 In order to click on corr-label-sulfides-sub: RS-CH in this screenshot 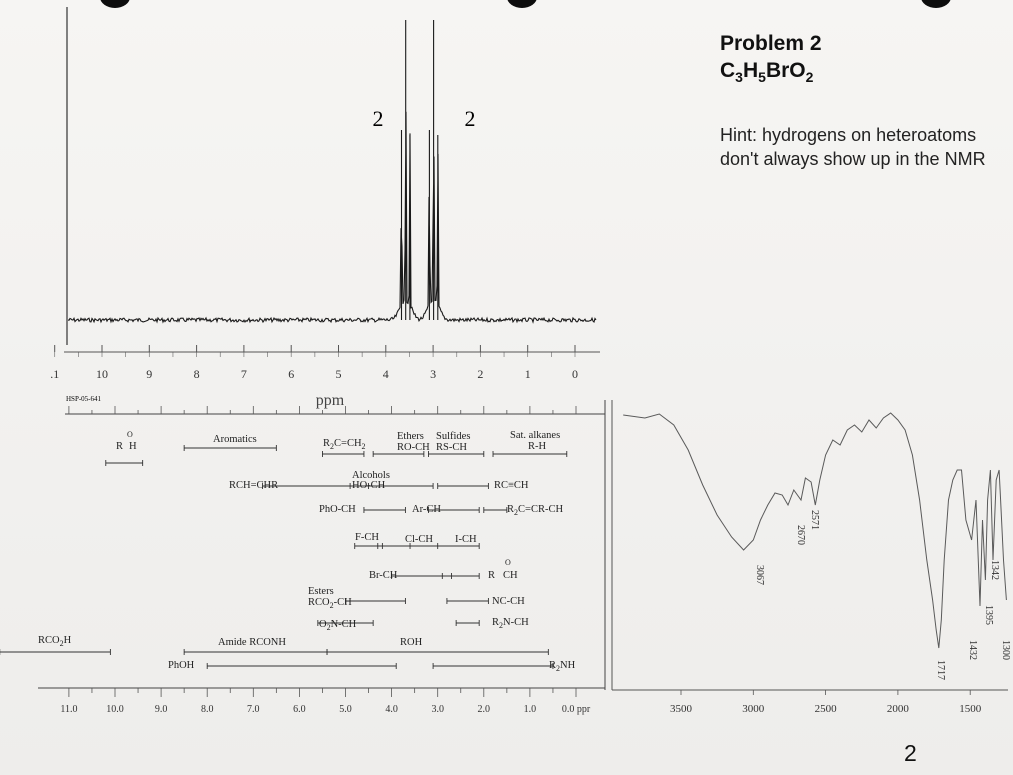, I will do `click(451, 447)`.